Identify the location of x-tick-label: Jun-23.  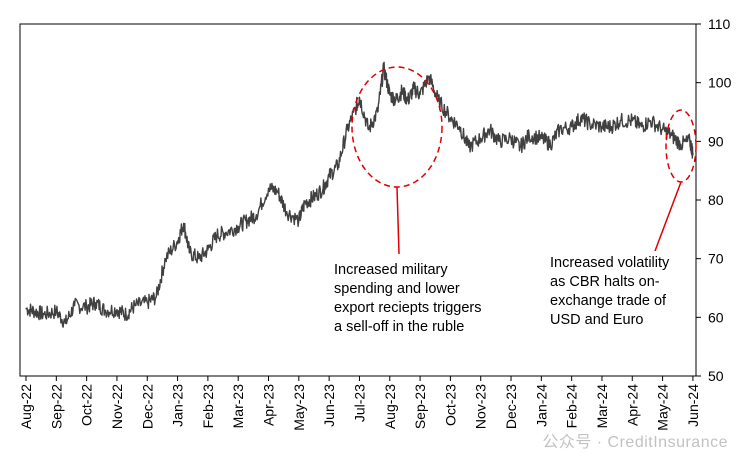
(329, 405).